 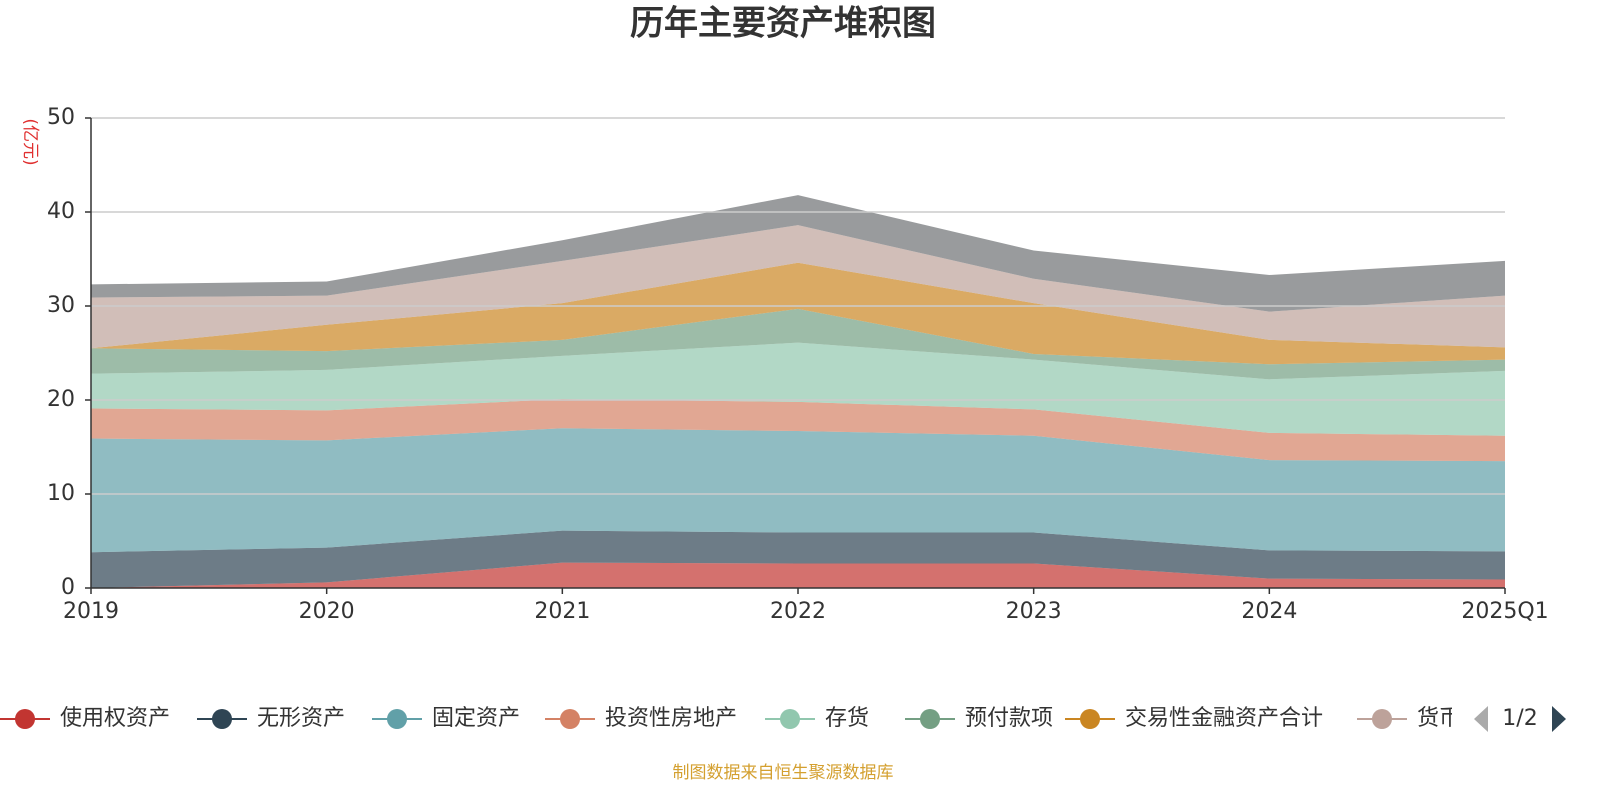 What do you see at coordinates (671, 718) in the screenshot?
I see `legend-label: 投资性房地产` at bounding box center [671, 718].